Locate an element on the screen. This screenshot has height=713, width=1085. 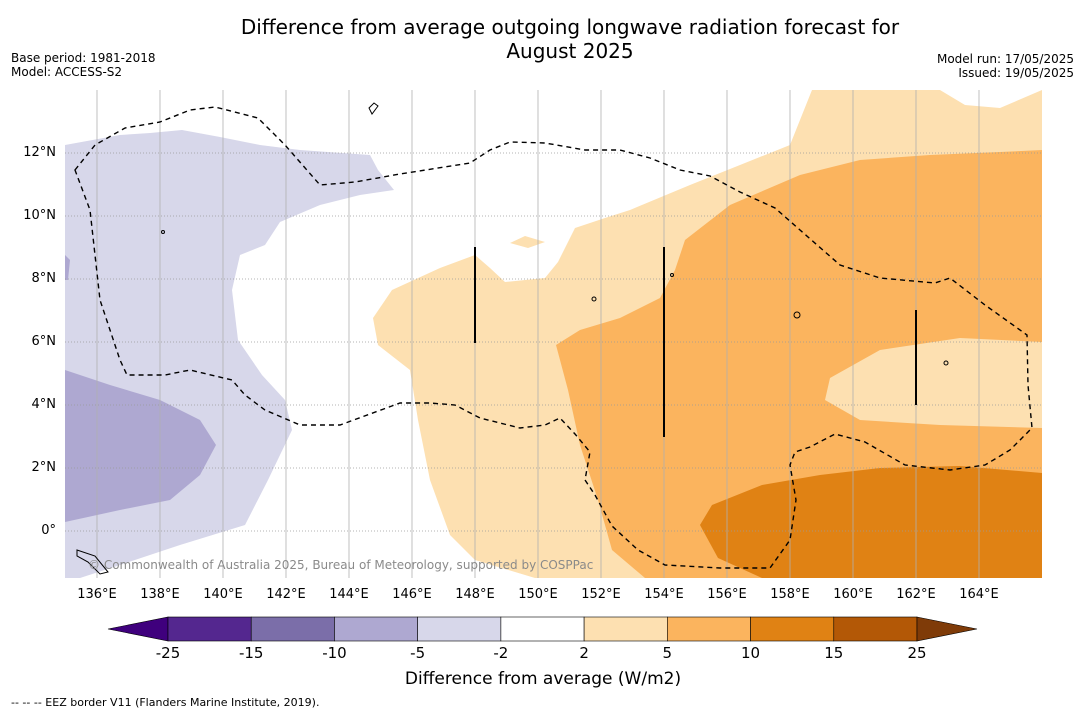
colorbar-tick-label: -5 is located at coordinates (418, 653).